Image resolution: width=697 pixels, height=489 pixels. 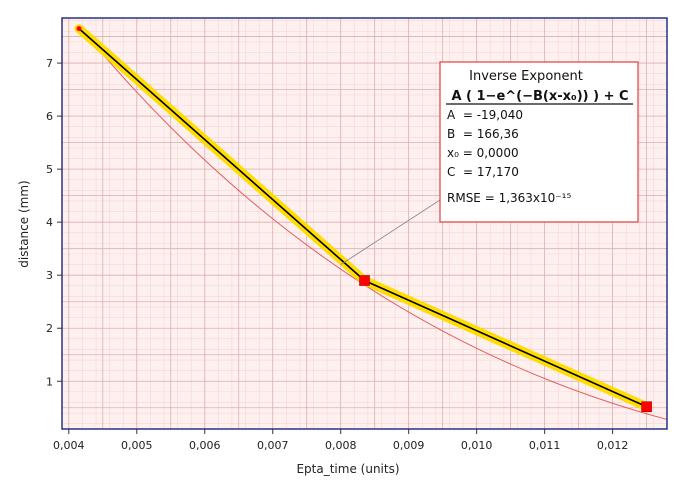 What do you see at coordinates (545, 445) in the screenshot?
I see `x-tick-label: 0,011` at bounding box center [545, 445].